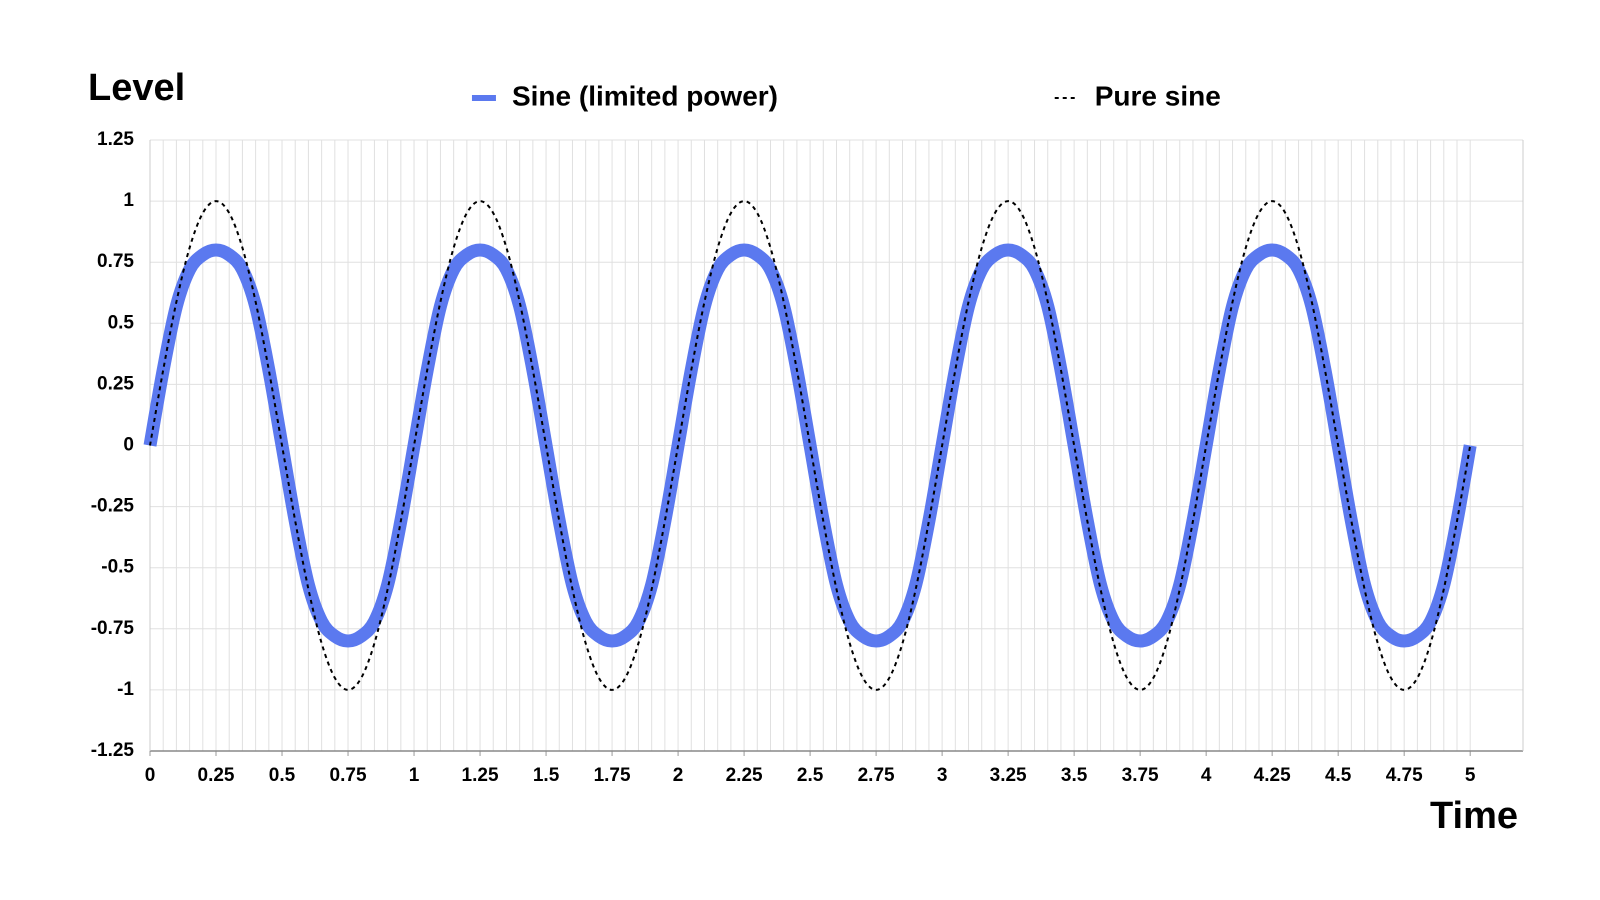 The image size is (1600, 900). Describe the element at coordinates (115, 261) in the screenshot. I see `y-tick-label: 0.75` at that location.